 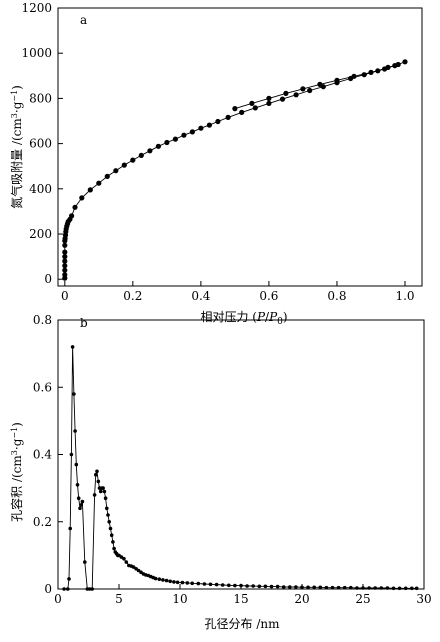 I want to click on panel-a-x-axis: 0 0.2 0.4 0.6 0.8 1.0, so click(x=238, y=292).